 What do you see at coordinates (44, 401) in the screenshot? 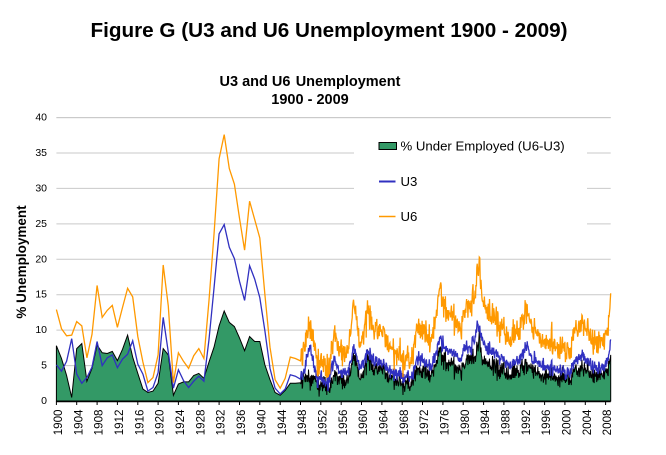
I see `svg-text: 0` at bounding box center [44, 401].